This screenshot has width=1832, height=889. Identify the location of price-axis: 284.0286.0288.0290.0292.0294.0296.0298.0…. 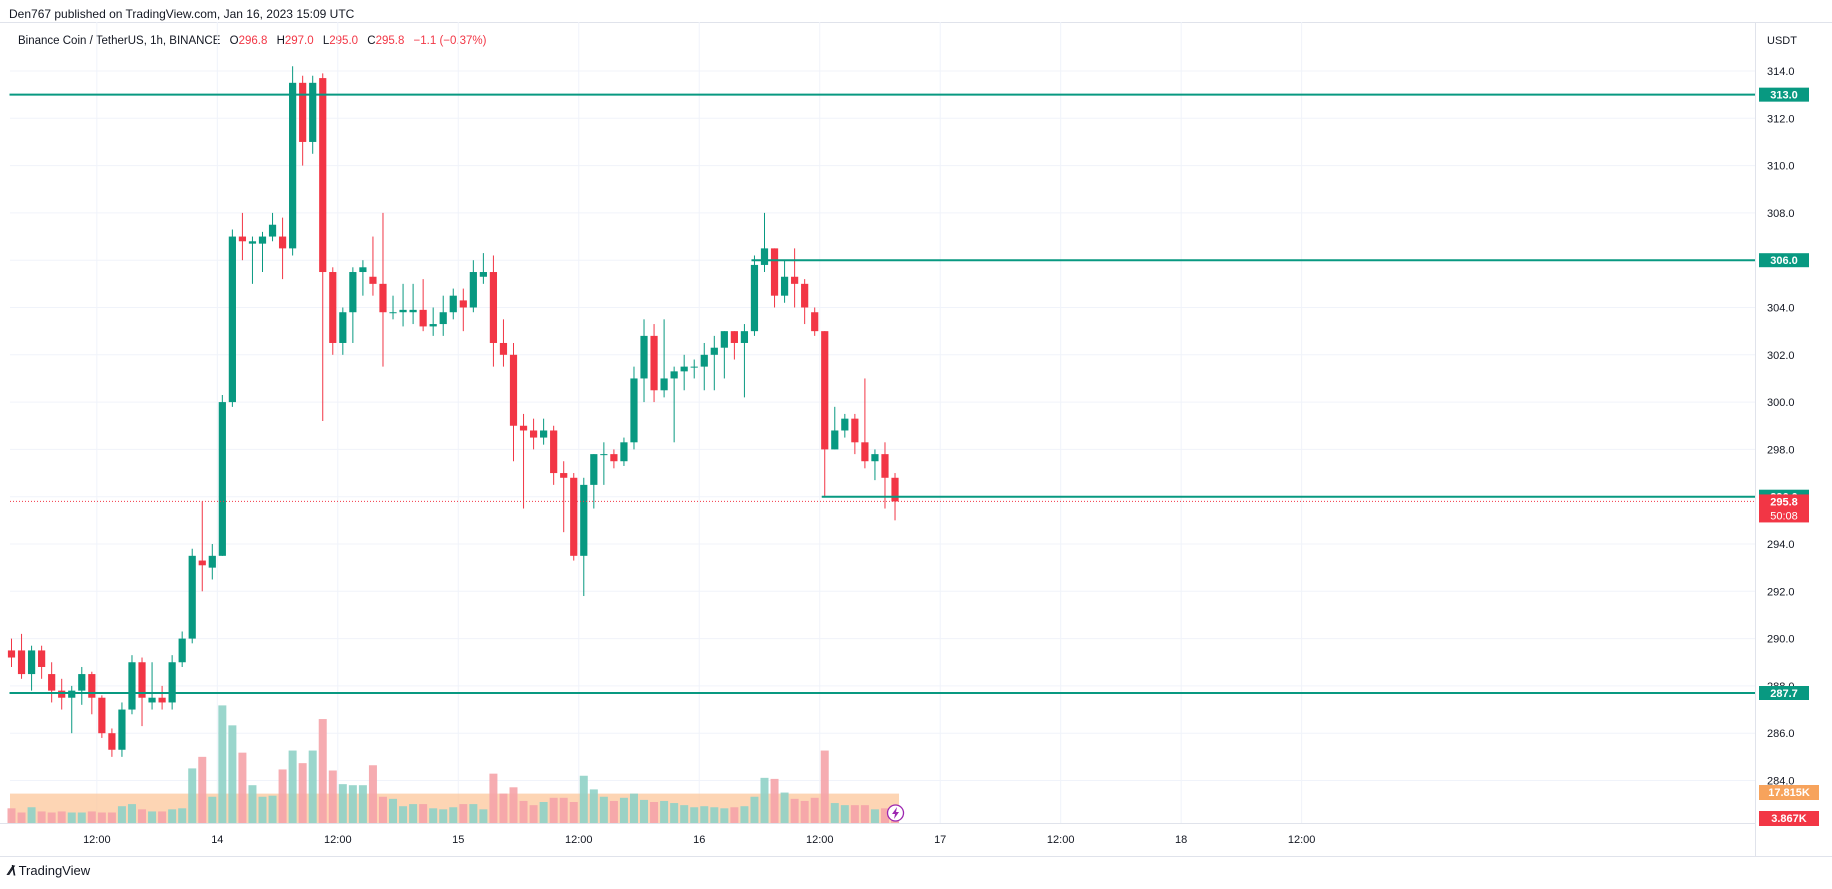
(1782, 411).